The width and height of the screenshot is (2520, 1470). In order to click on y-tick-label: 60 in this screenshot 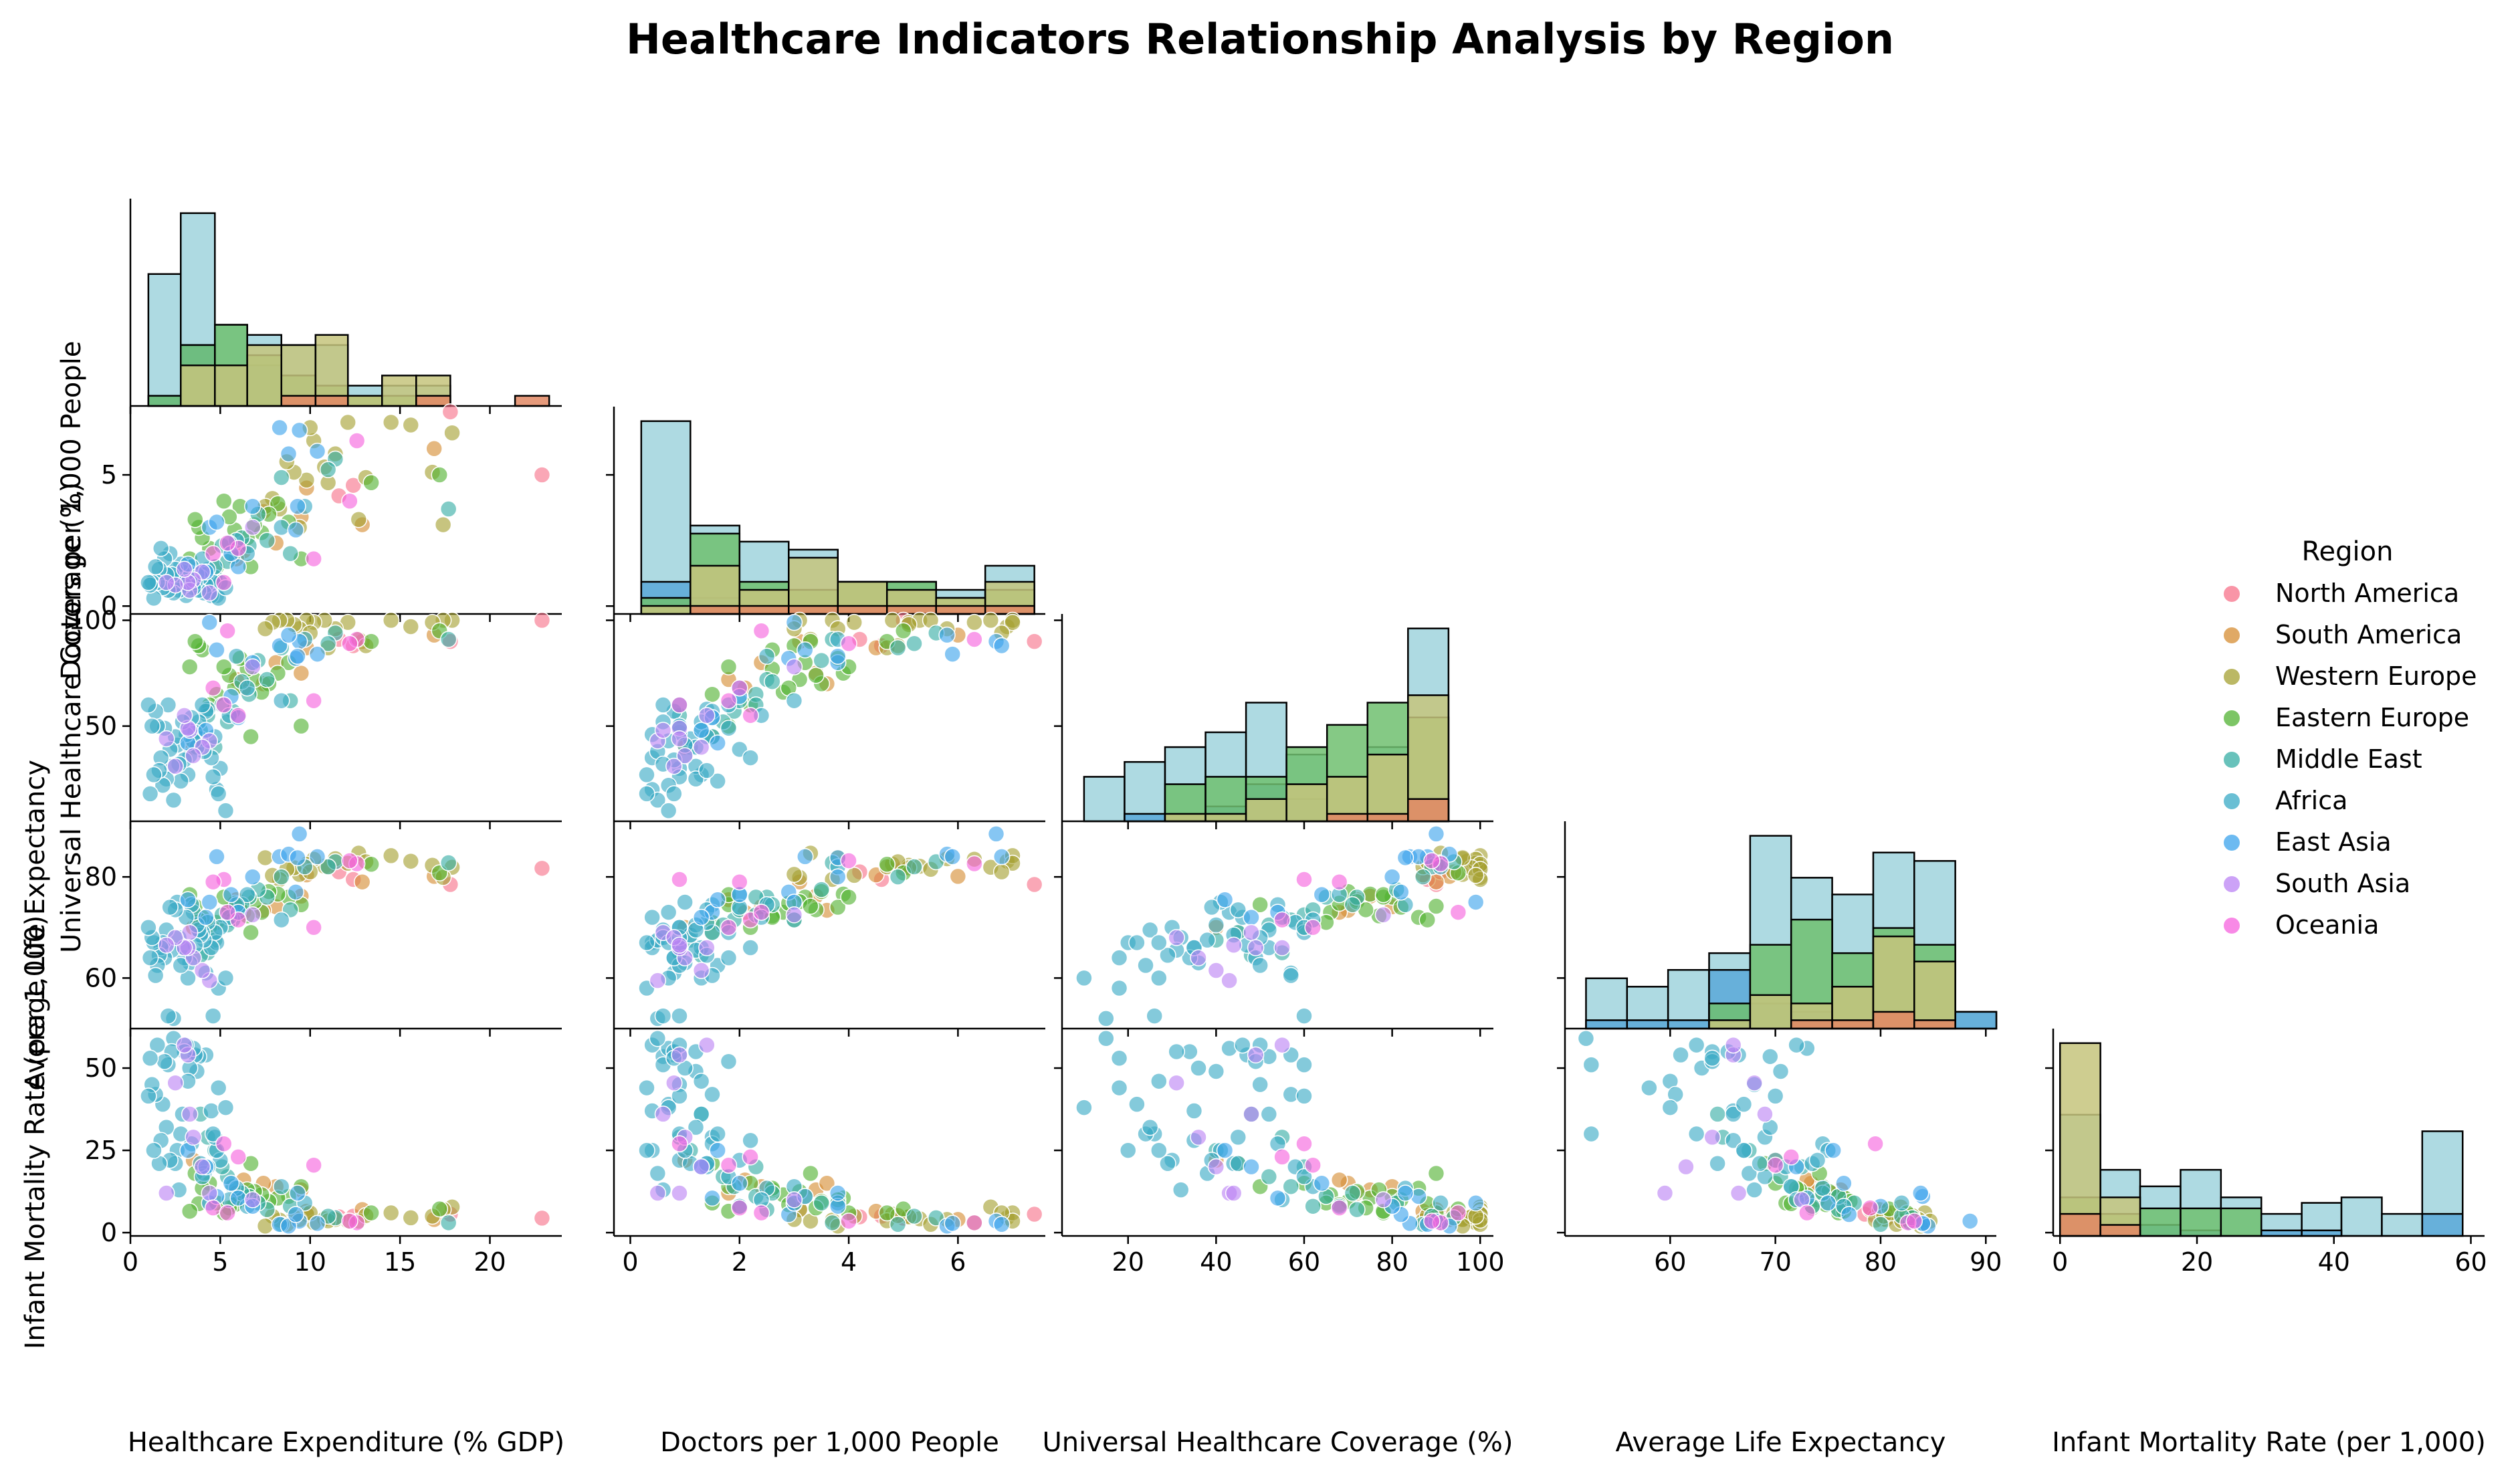, I will do `click(101, 977)`.